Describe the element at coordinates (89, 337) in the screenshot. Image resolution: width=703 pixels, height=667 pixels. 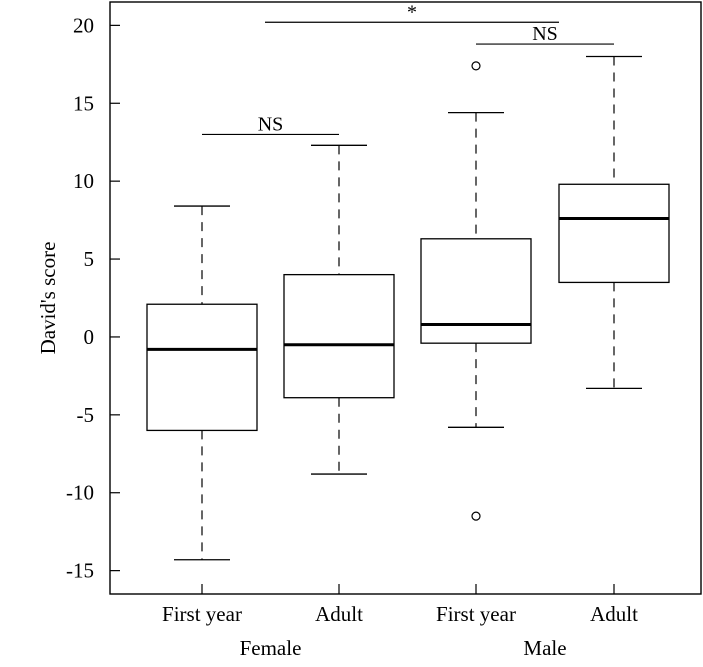
I see `y-tick-label: 0` at that location.